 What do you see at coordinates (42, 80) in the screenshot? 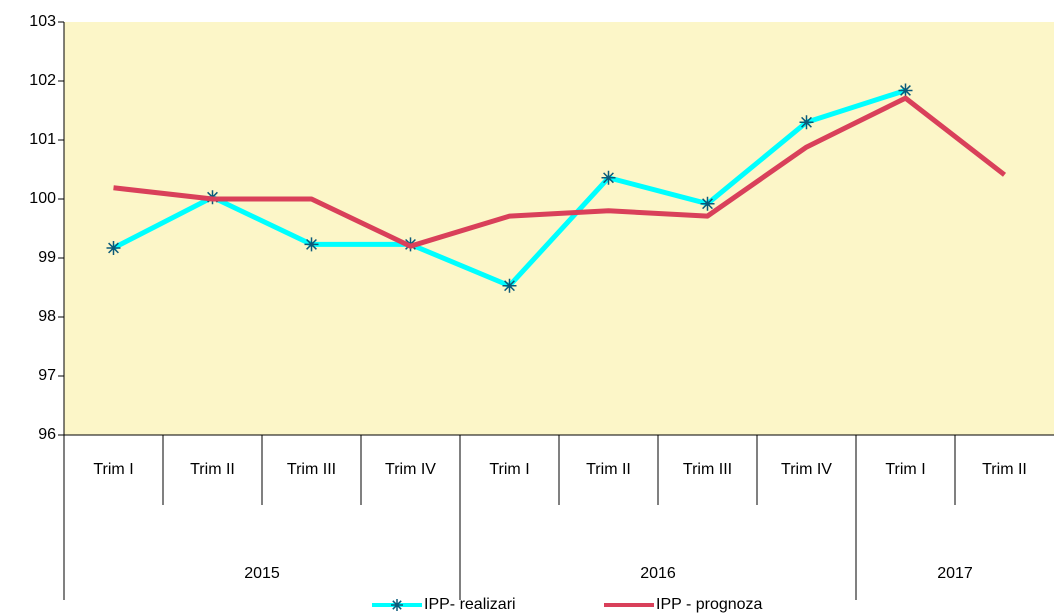
I see `y-tick-label: 102` at bounding box center [42, 80].